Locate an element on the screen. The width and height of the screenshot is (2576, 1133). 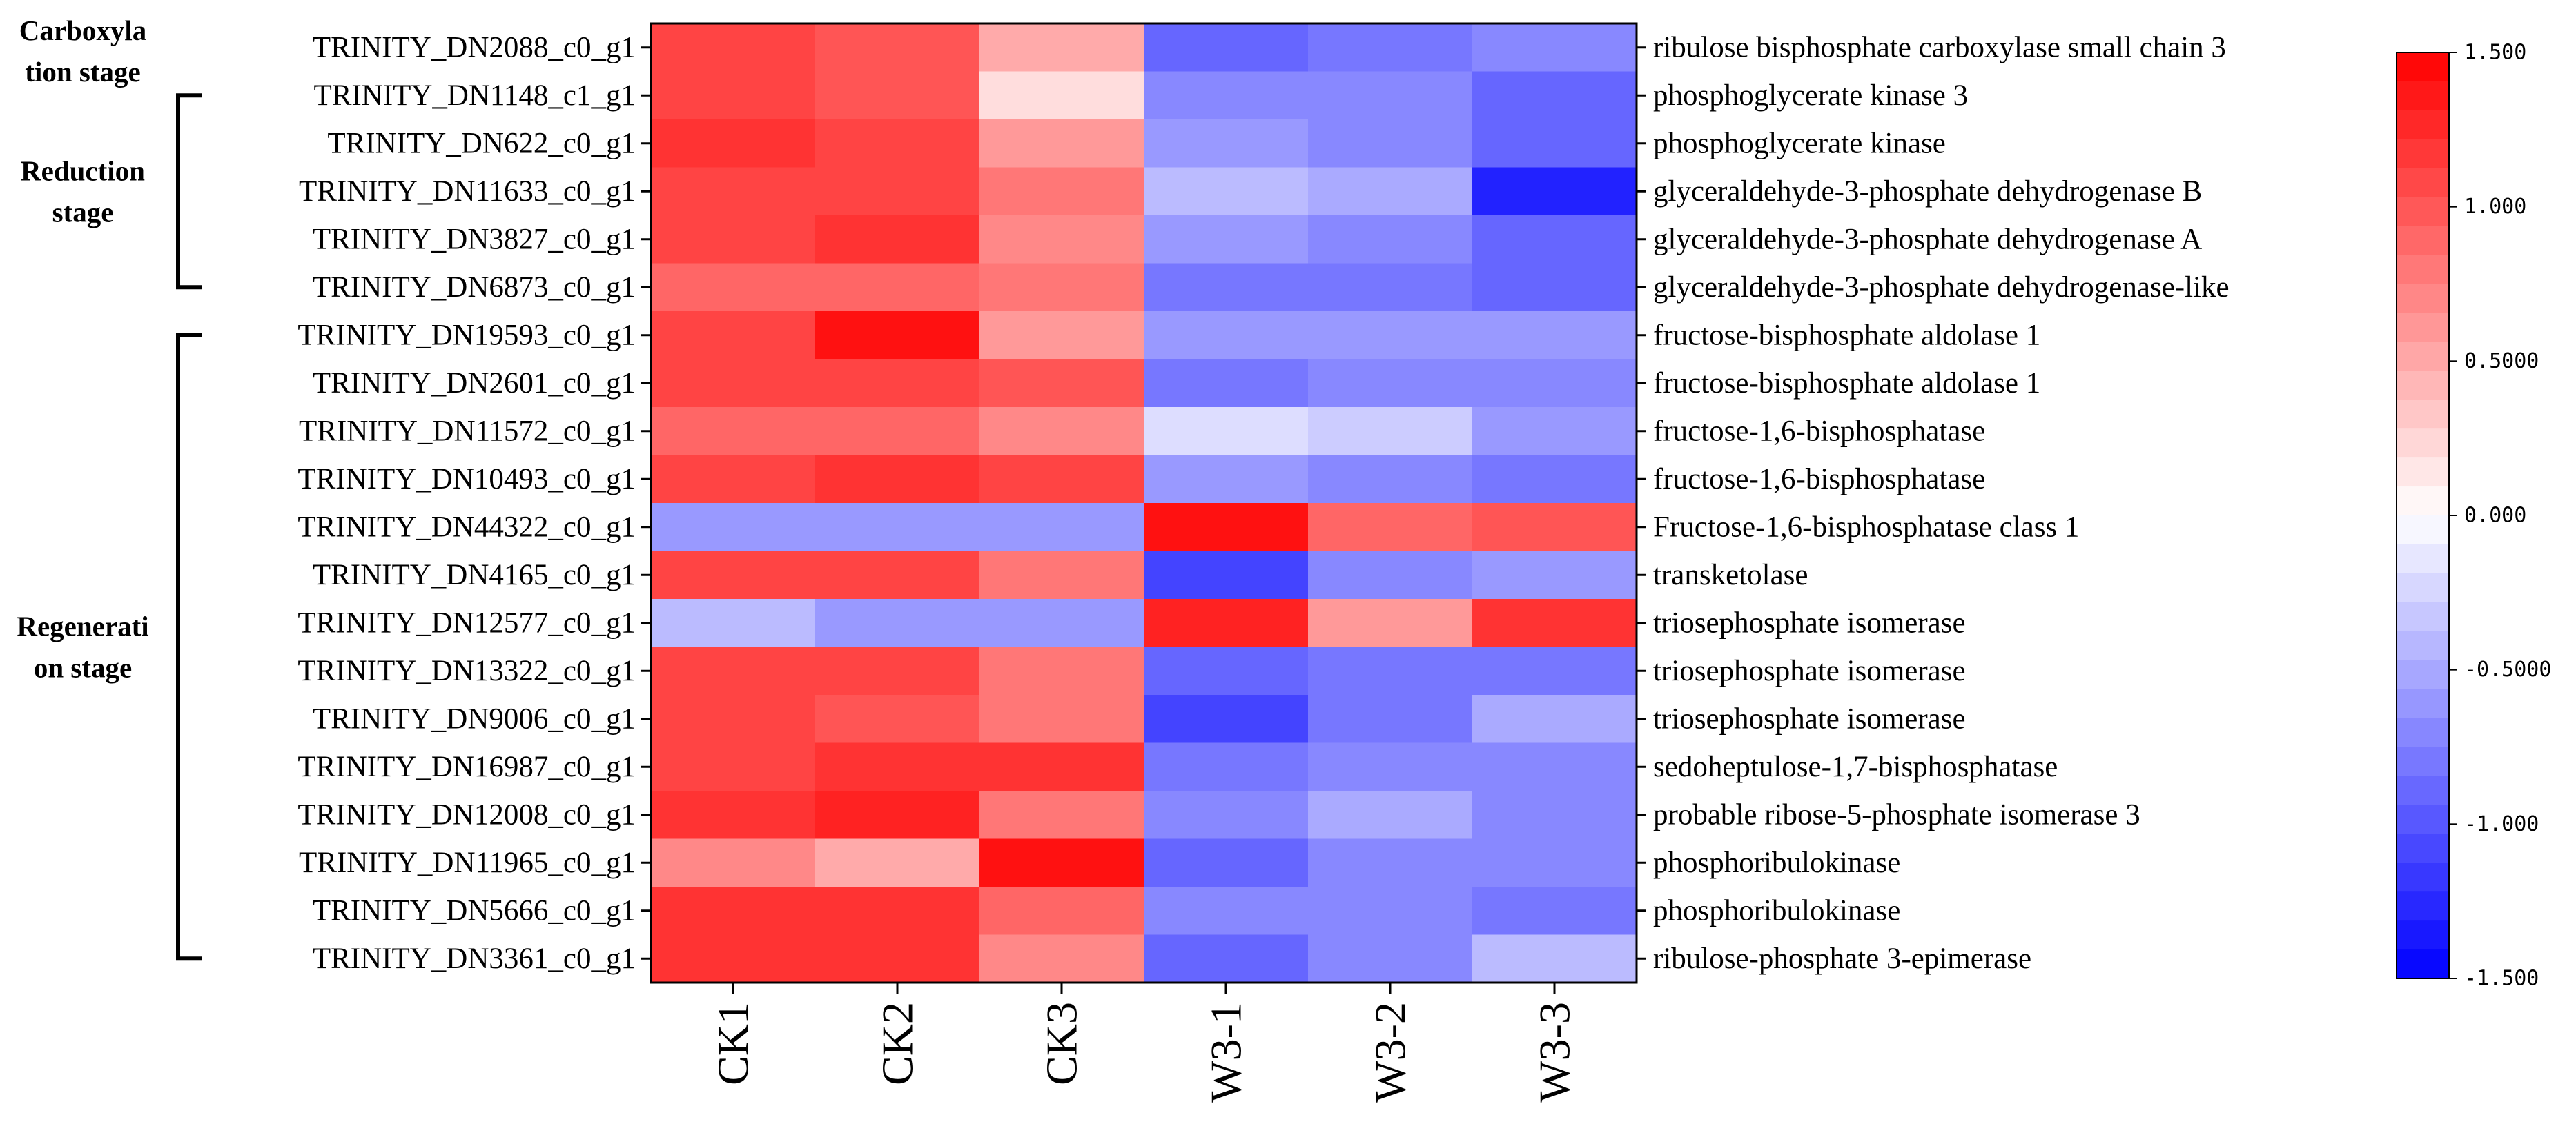
gene-id-label: TRINITY_DN3827_c0_g1 is located at coordinates (474, 239).